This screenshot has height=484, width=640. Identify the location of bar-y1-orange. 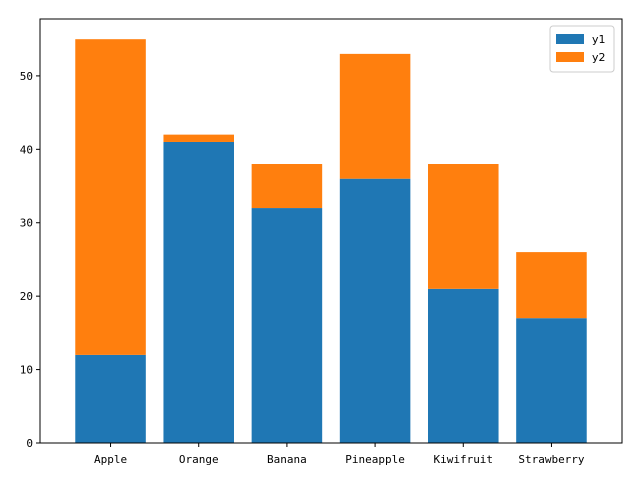
(198, 292).